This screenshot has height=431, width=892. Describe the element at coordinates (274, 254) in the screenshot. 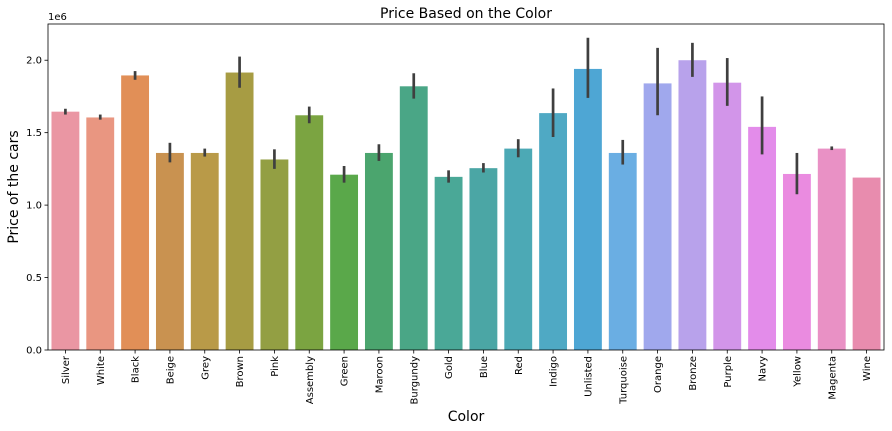

I see `bar-pink` at that location.